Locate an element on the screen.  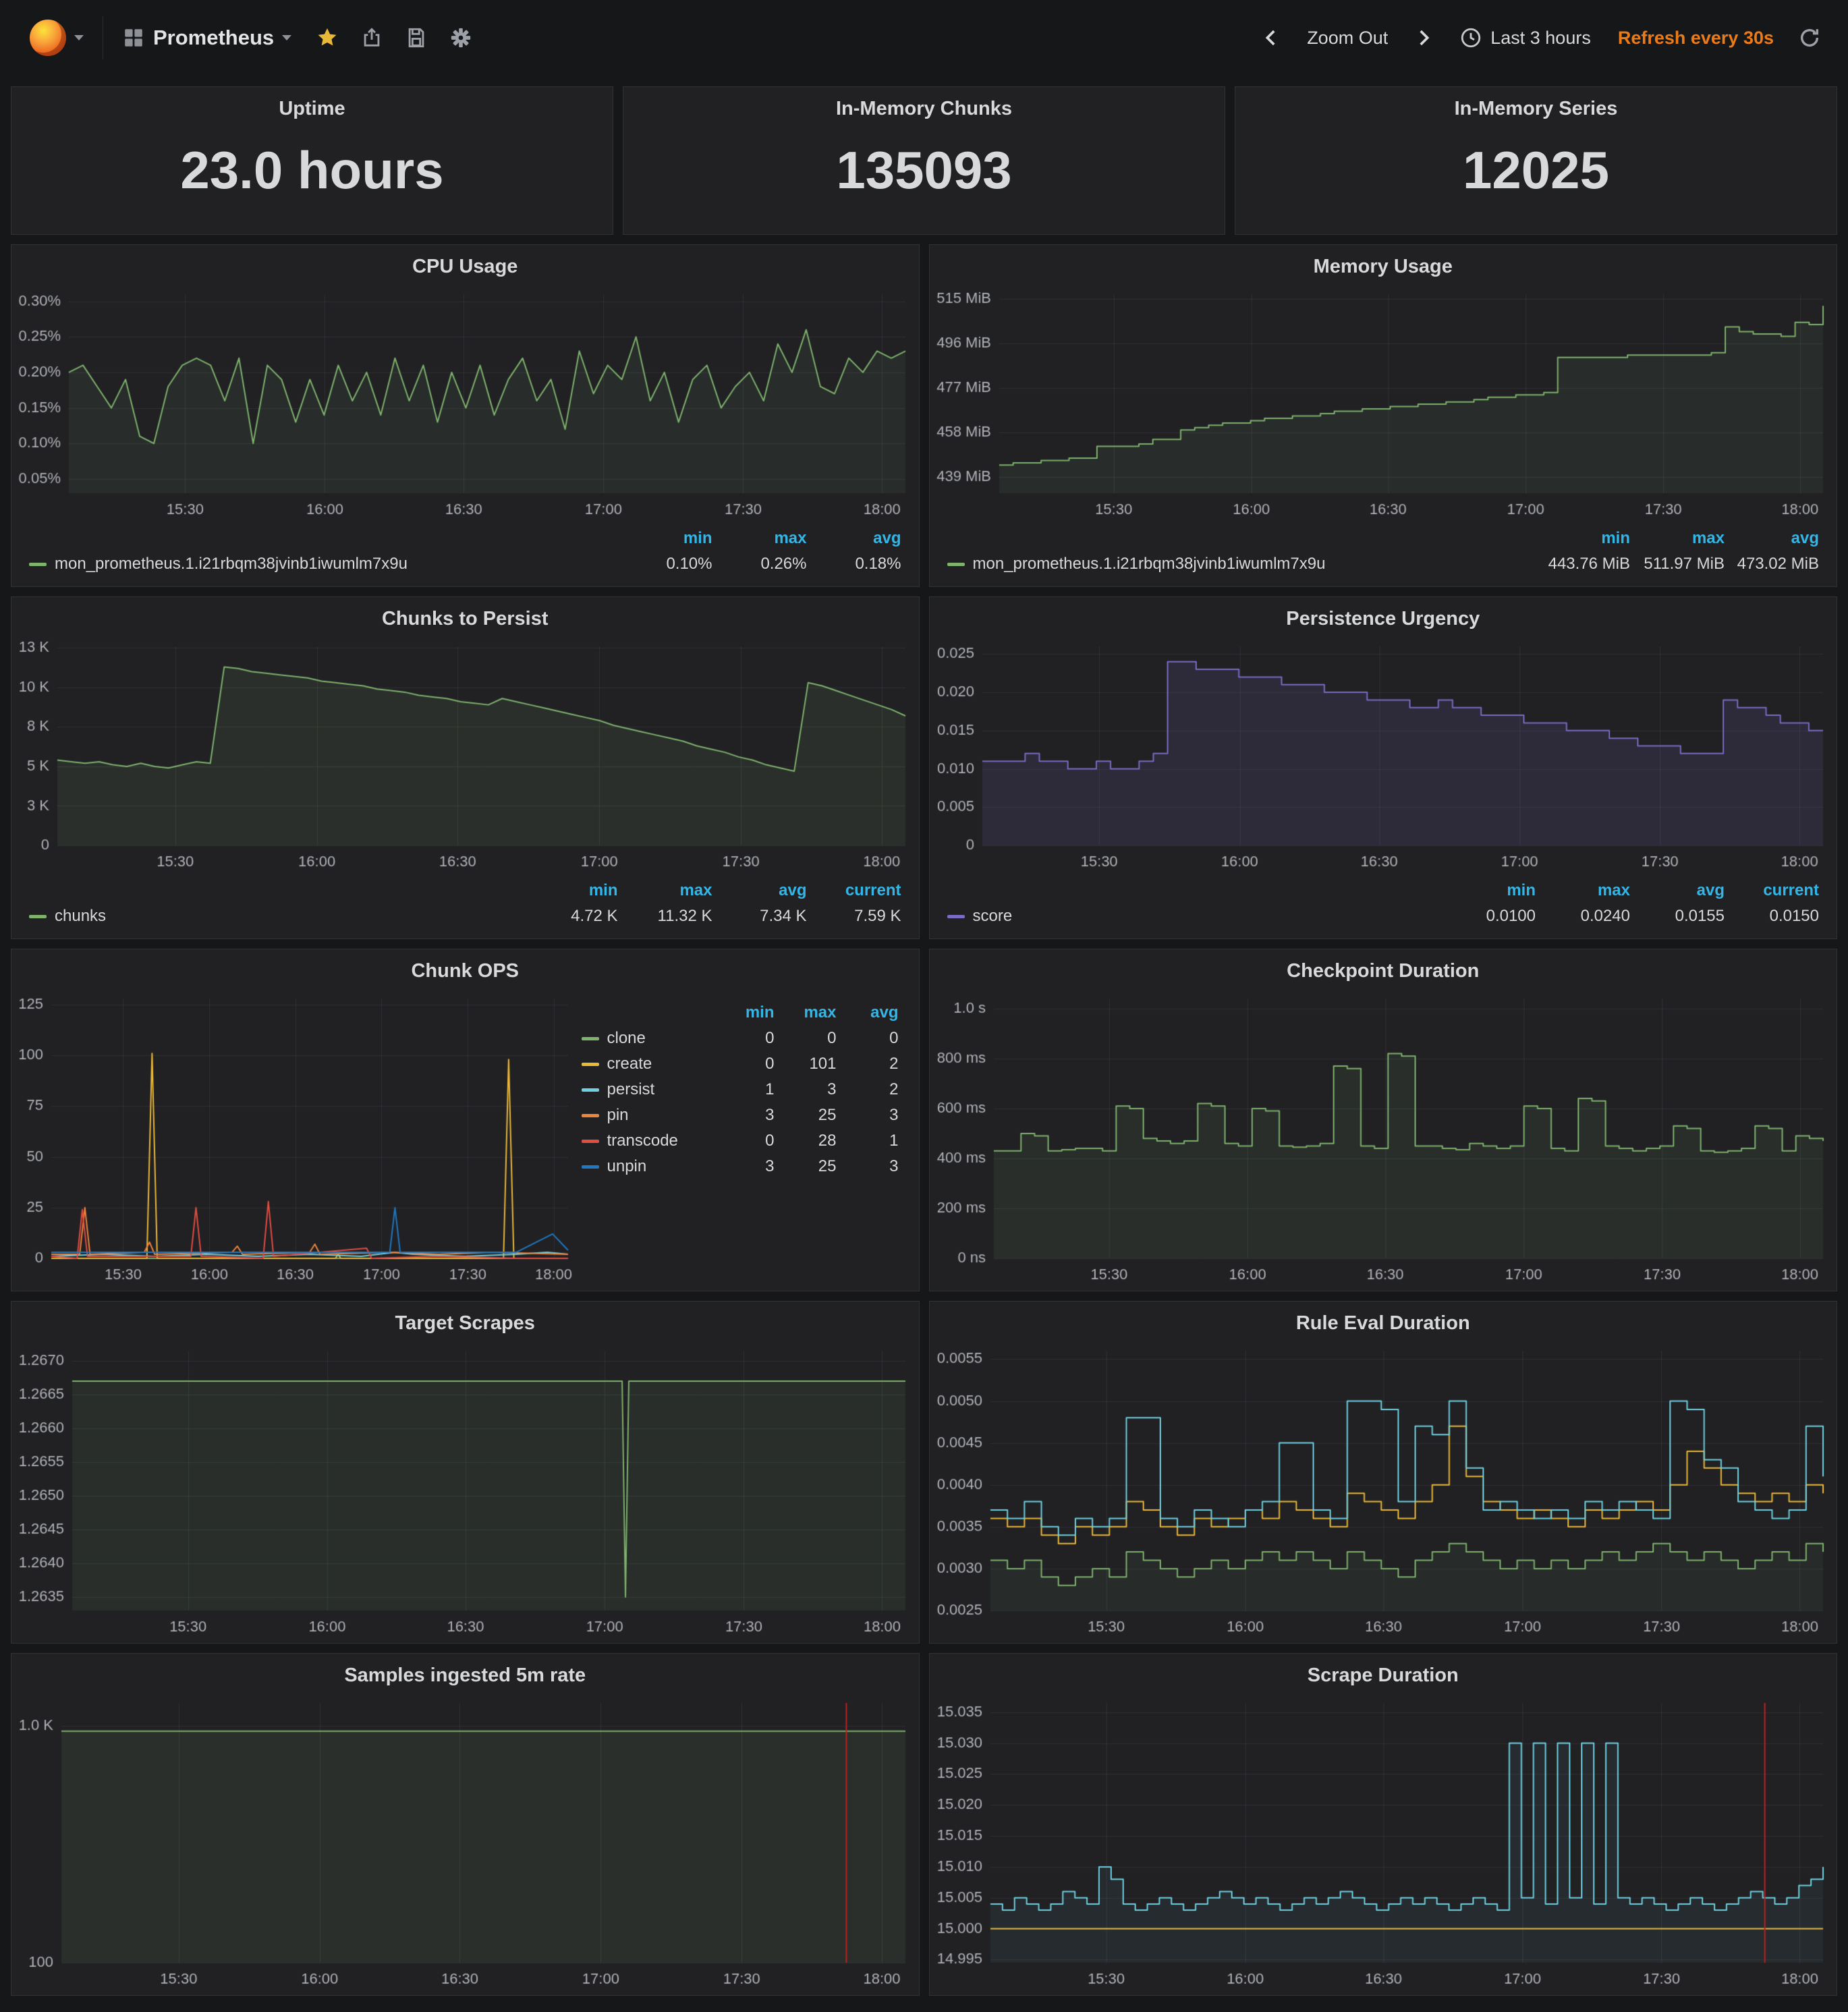
panel-title: Persistence Urgency is located at coordinates (1383, 619).